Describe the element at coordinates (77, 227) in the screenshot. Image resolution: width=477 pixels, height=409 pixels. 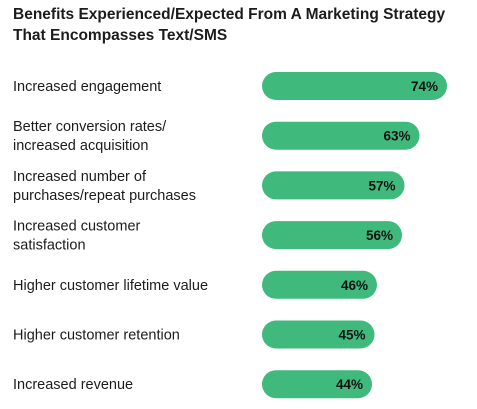
I see `category-label: Increased customer` at that location.